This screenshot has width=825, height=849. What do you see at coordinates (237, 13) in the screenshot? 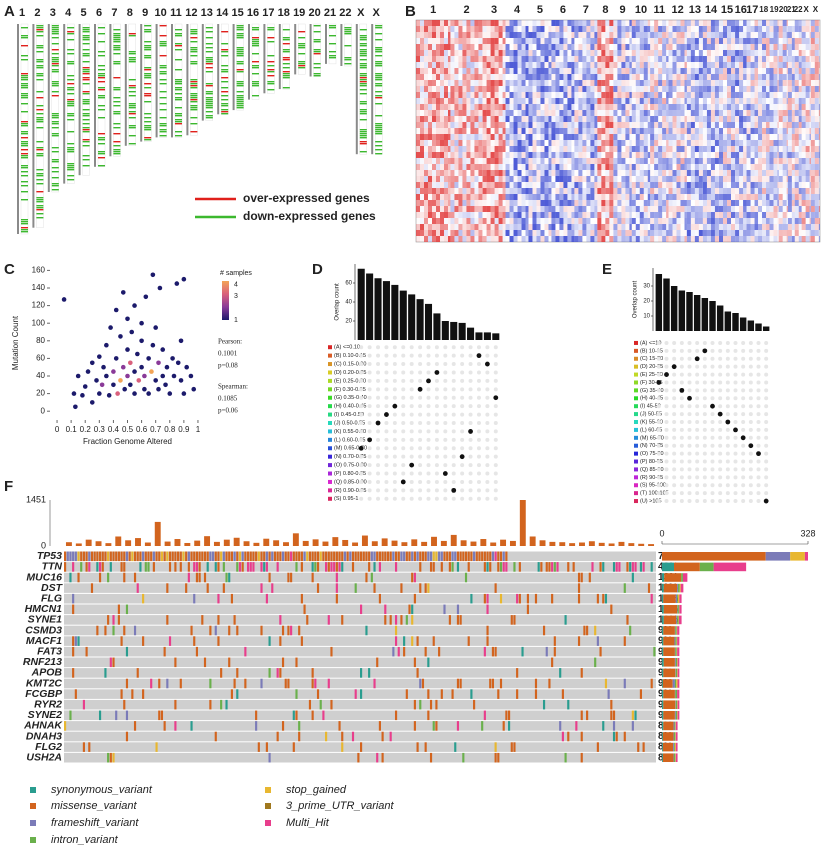
I see `chromosome-label: 15` at bounding box center [237, 13].